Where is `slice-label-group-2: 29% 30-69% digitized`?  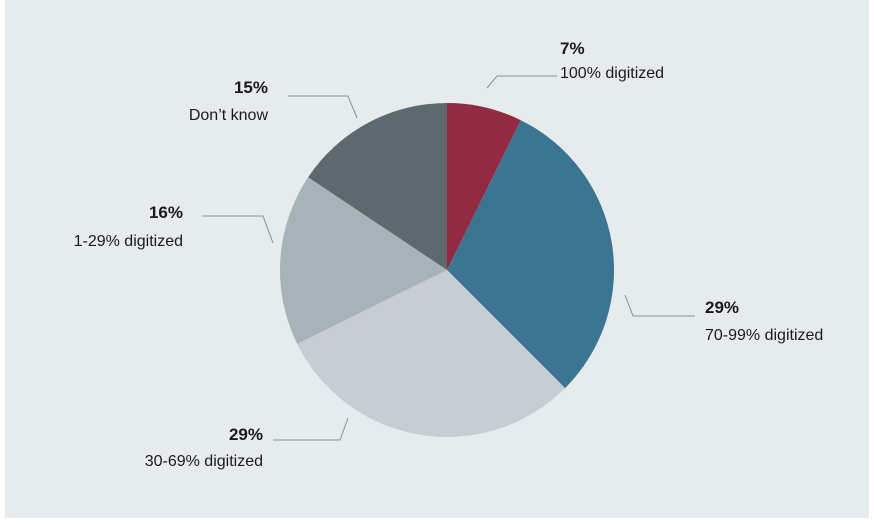
slice-label-group-2: 29% 30-69% digitized is located at coordinates (247, 443).